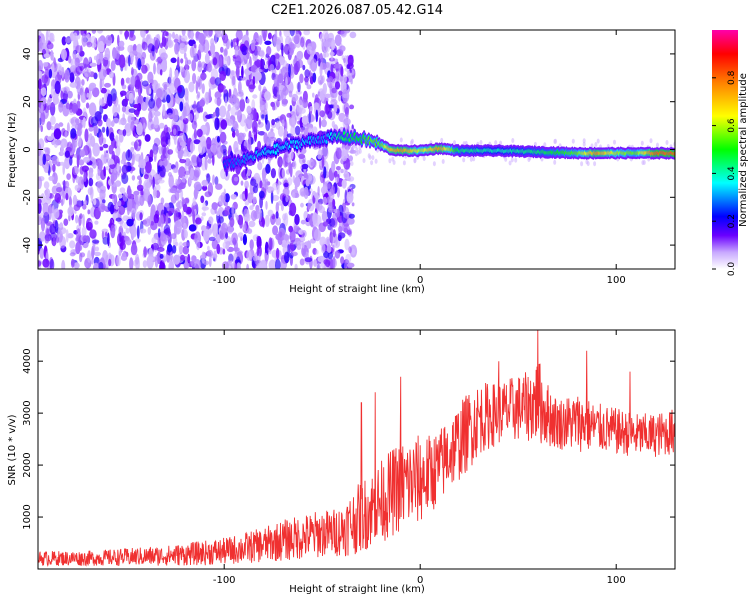 This screenshot has width=750, height=600. What do you see at coordinates (27, 360) in the screenshot?
I see `y-tick-label: 4000` at bounding box center [27, 360].